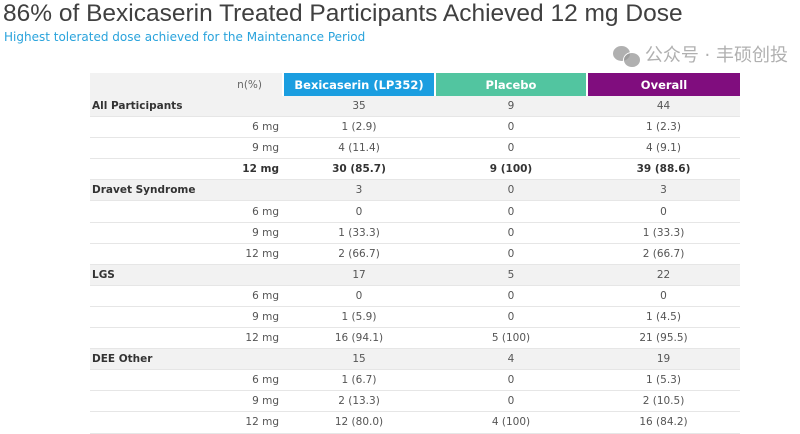  What do you see at coordinates (663, 275) in the screenshot?
I see `value-cell: 22` at bounding box center [663, 275].